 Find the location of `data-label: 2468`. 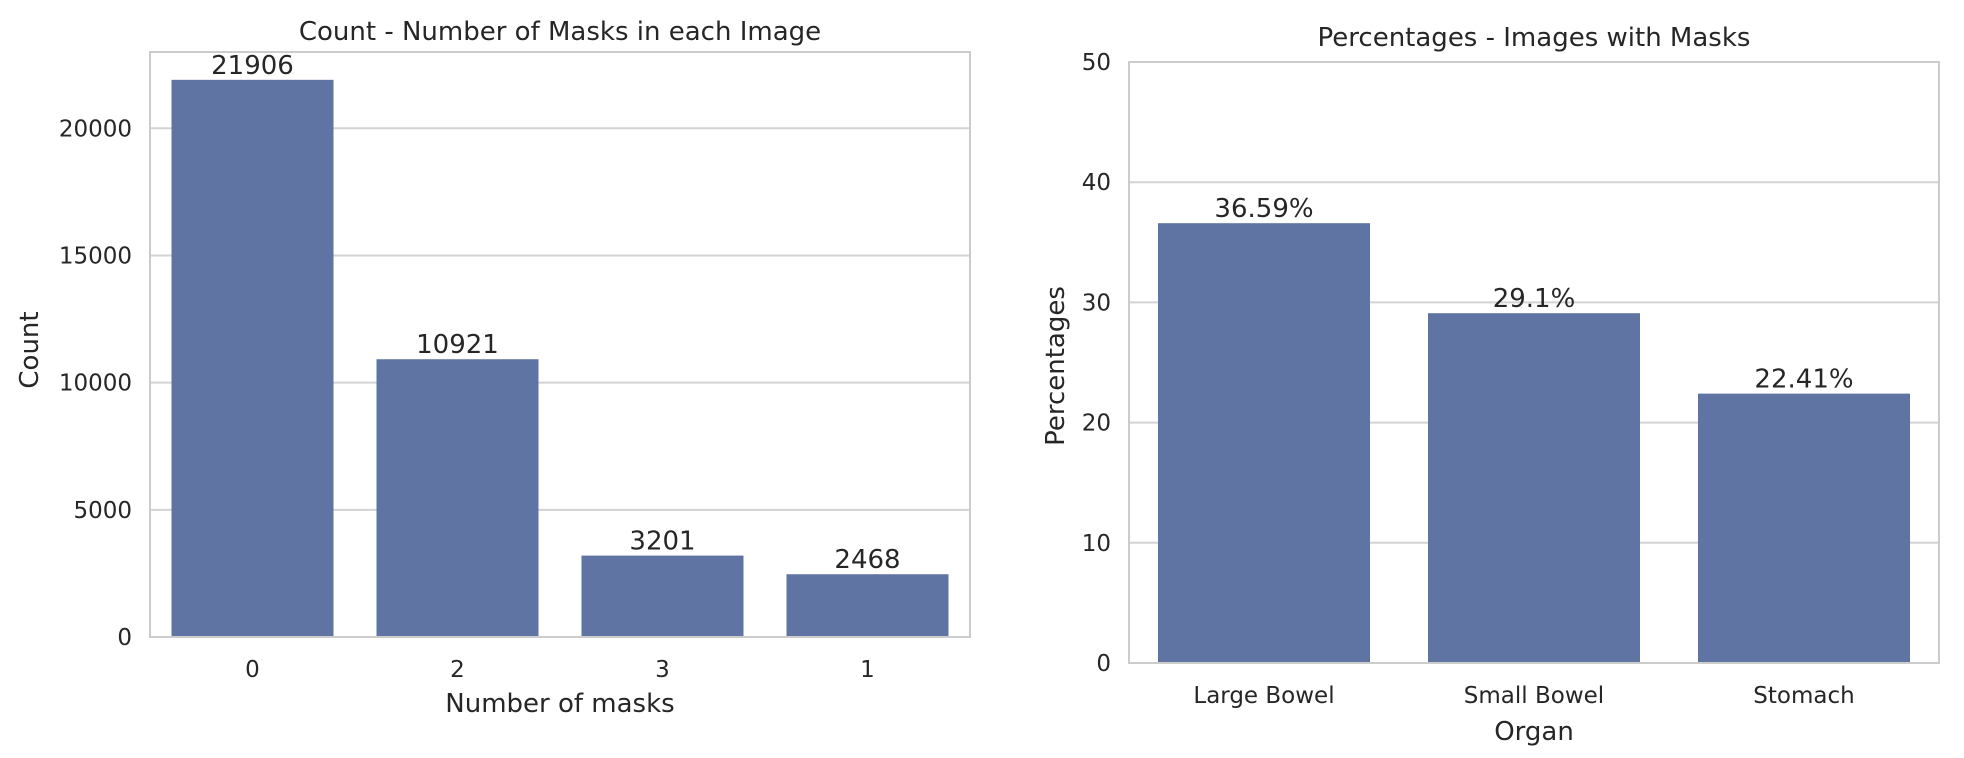

data-label: 2468 is located at coordinates (867, 560).